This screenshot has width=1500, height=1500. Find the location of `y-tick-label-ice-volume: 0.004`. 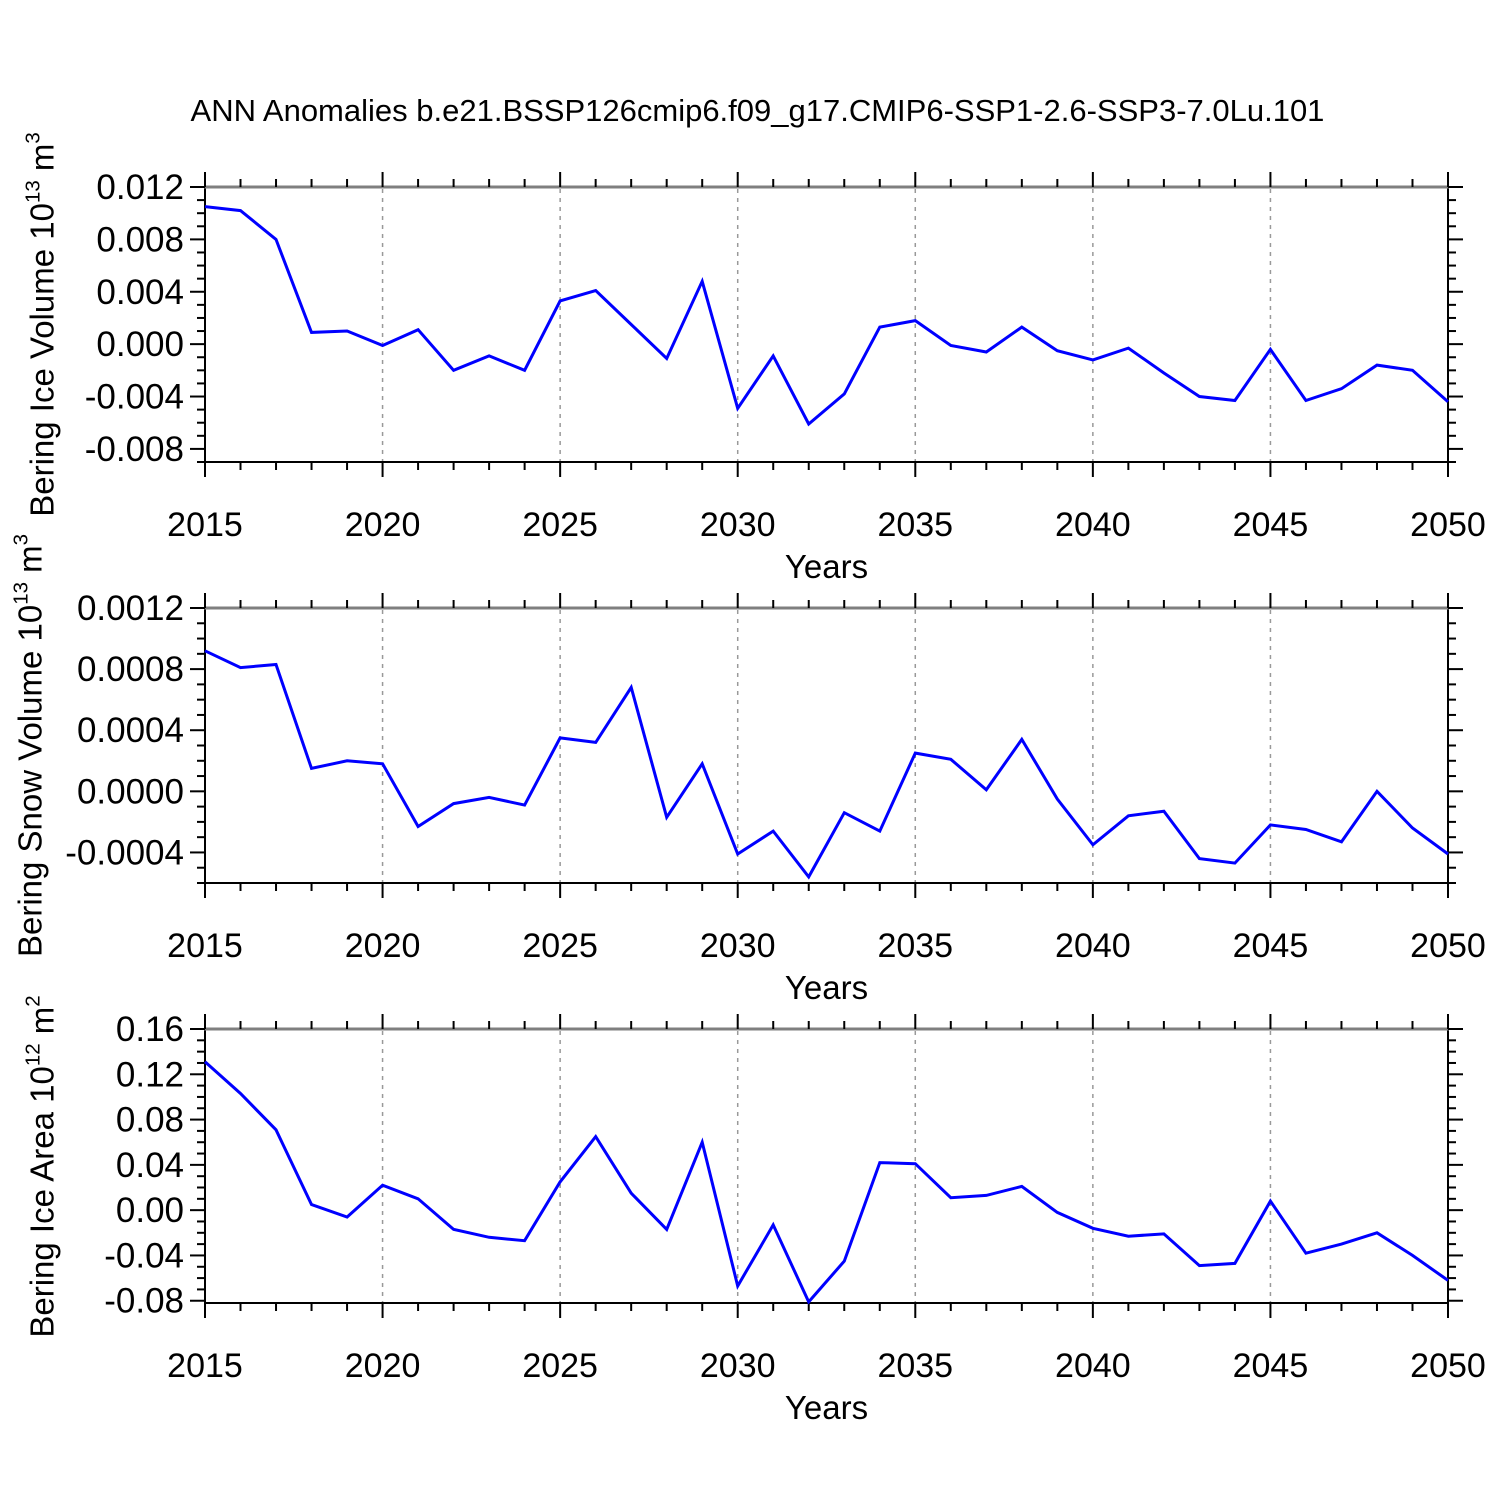

y-tick-label-ice-volume: 0.004 is located at coordinates (140, 292).